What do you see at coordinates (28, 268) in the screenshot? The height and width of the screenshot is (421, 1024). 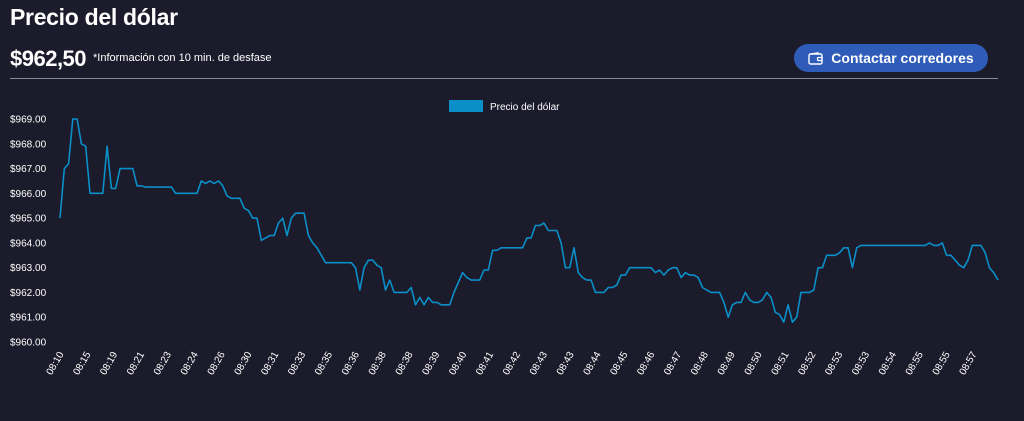 I see `y-tick-label: $963.00` at bounding box center [28, 268].